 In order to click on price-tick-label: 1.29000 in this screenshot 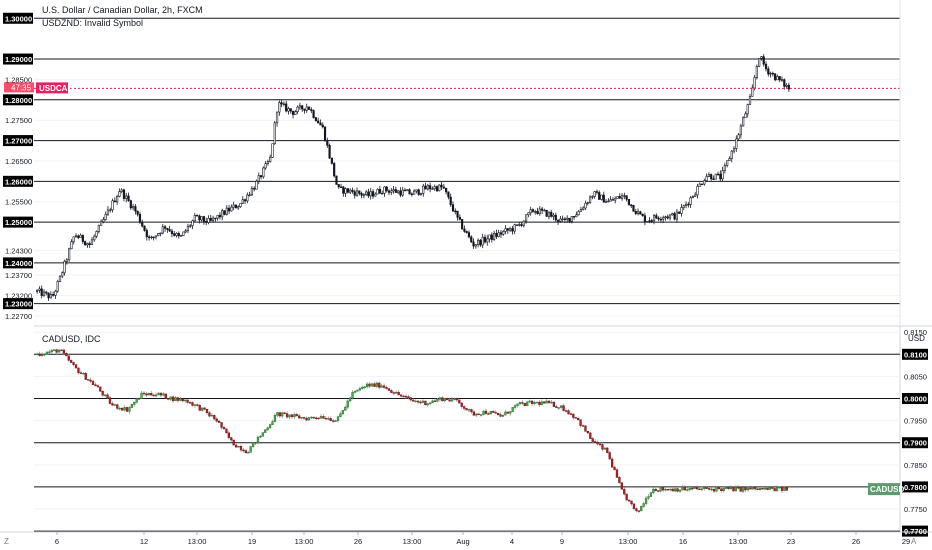, I will do `click(18, 59)`.